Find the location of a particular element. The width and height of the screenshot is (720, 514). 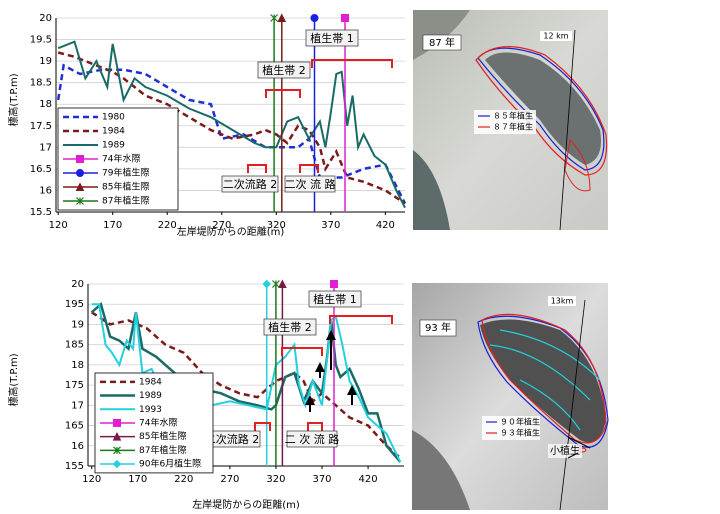

x-tick-label: 120 is located at coordinates (58, 225).